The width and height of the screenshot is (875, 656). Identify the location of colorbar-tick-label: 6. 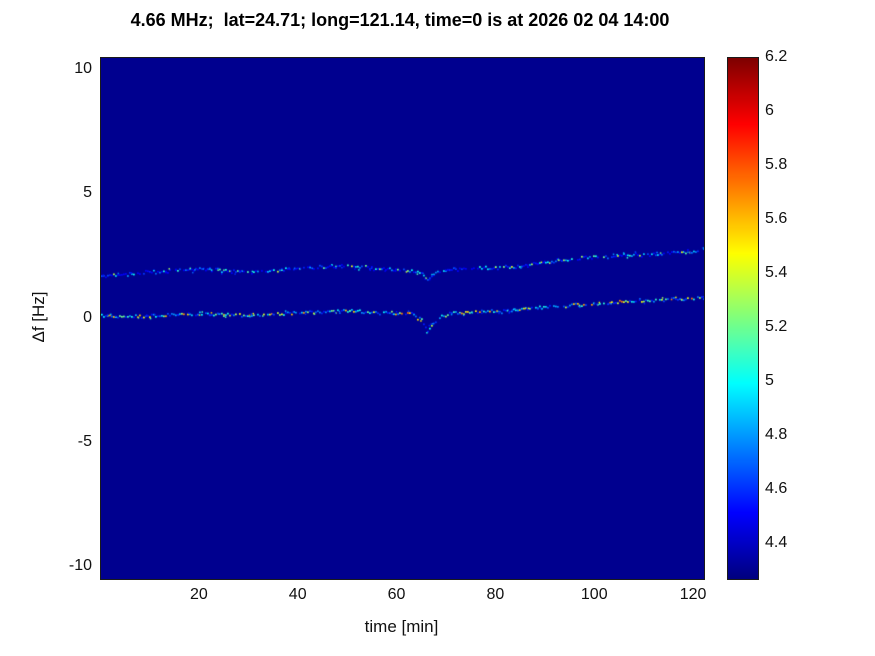
(769, 110).